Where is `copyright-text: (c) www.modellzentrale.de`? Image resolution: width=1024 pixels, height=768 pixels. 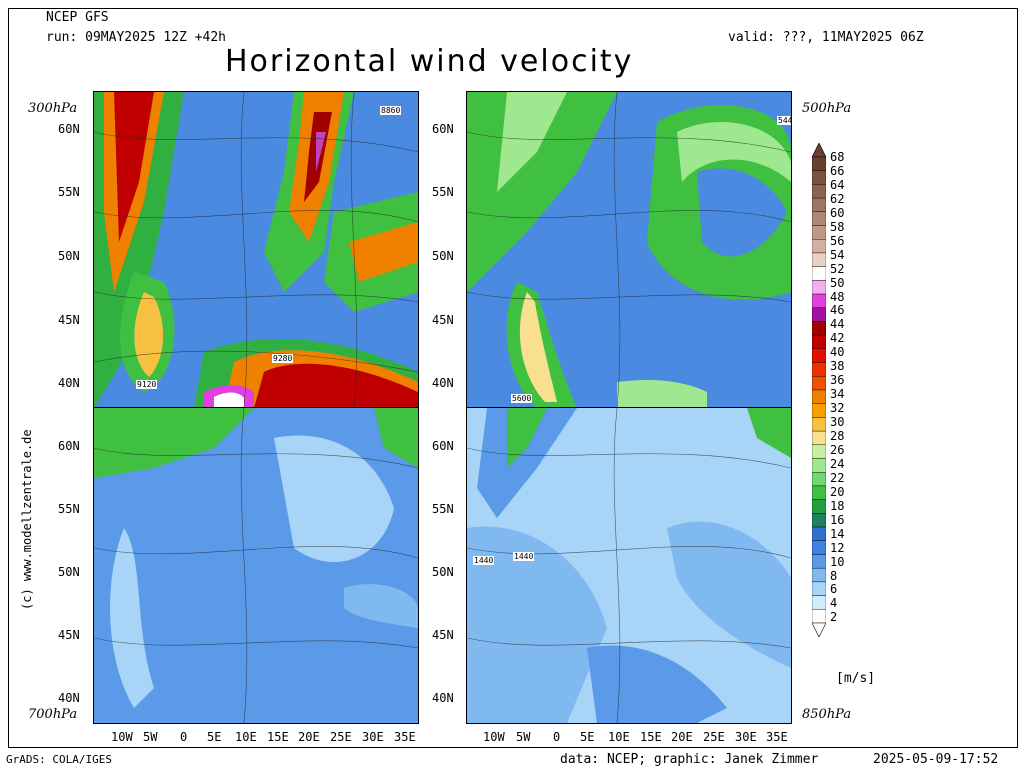 copyright-text: (c) www.modellzentrale.de is located at coordinates (27, 519).